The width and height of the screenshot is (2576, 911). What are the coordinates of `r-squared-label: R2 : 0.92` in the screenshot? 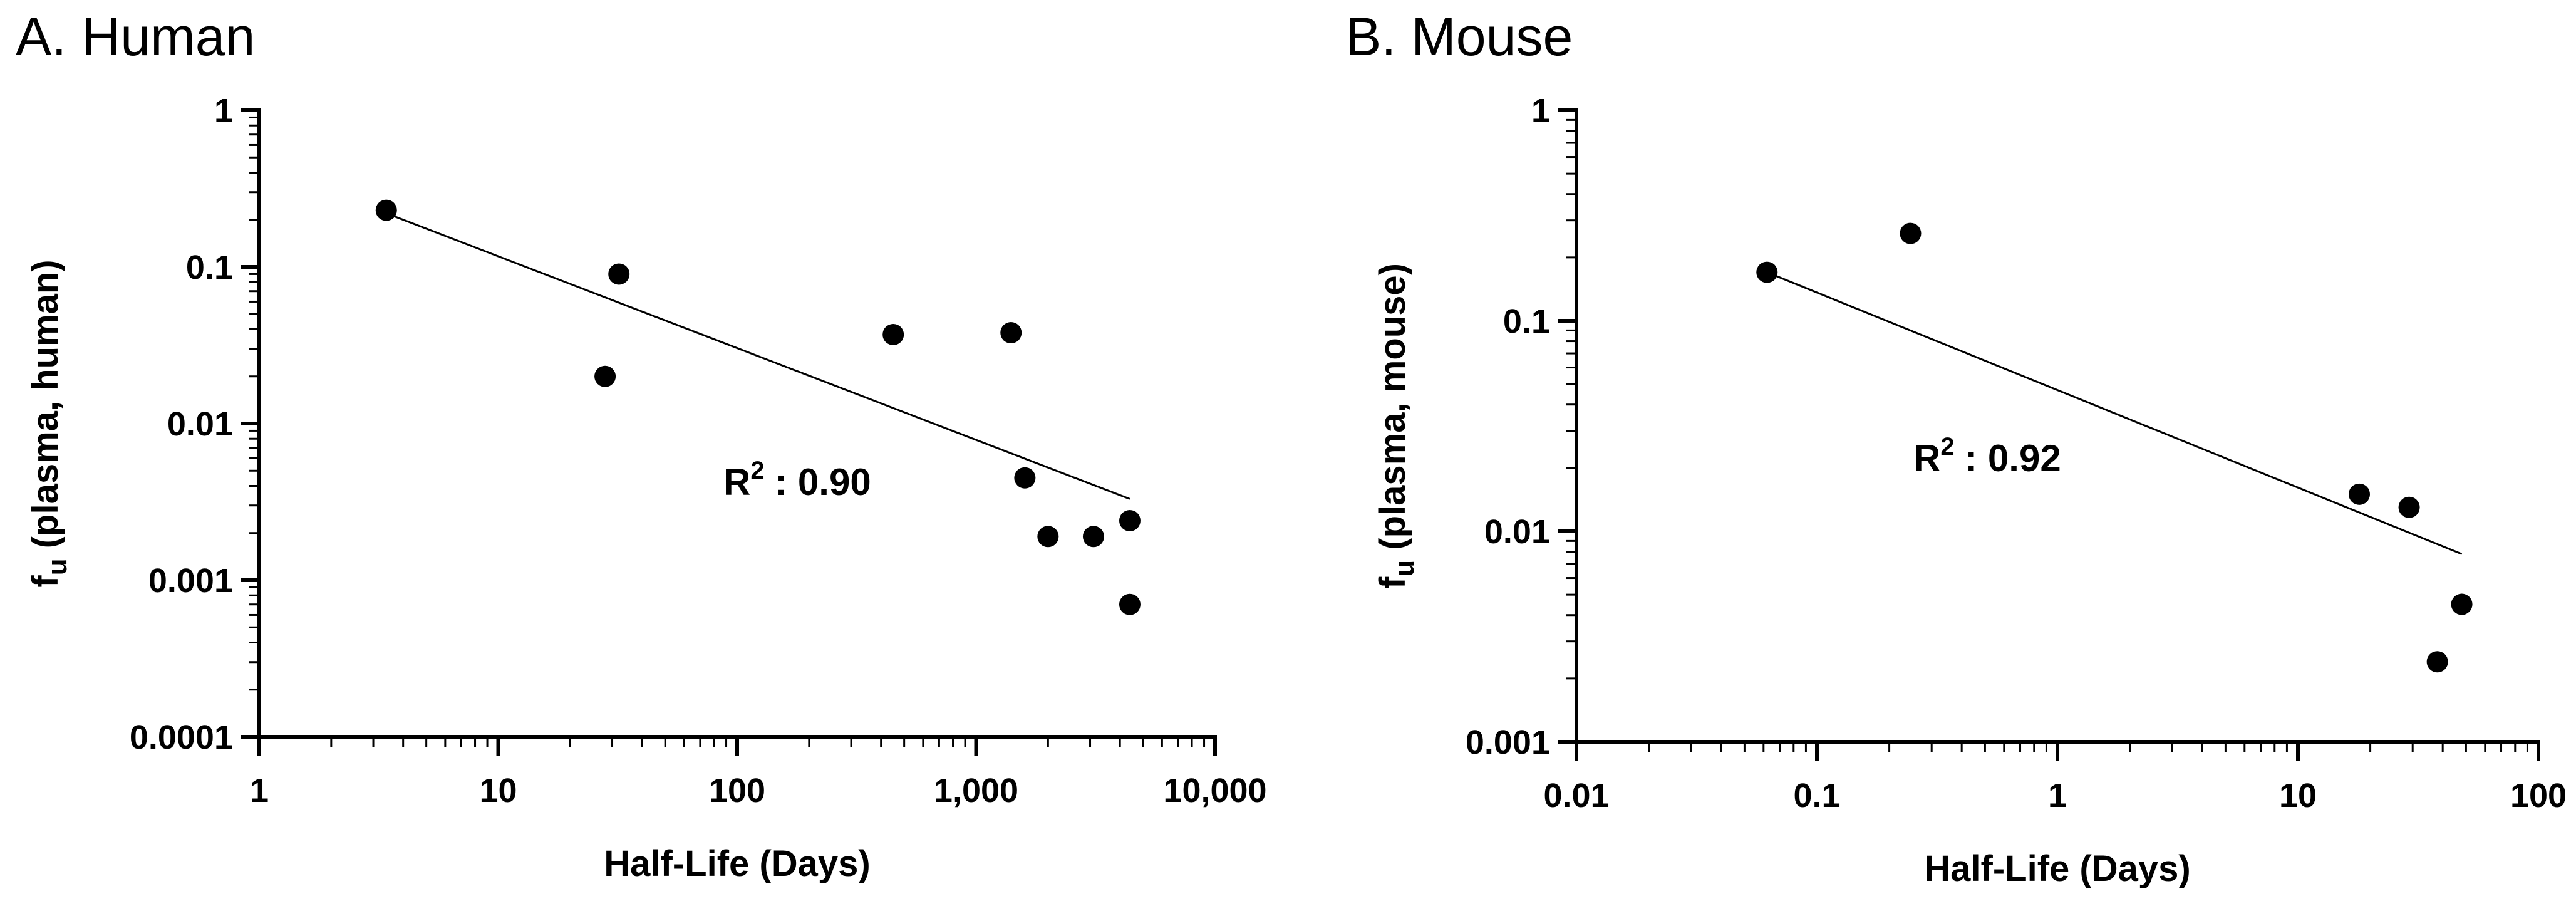 It's located at (1987, 456).